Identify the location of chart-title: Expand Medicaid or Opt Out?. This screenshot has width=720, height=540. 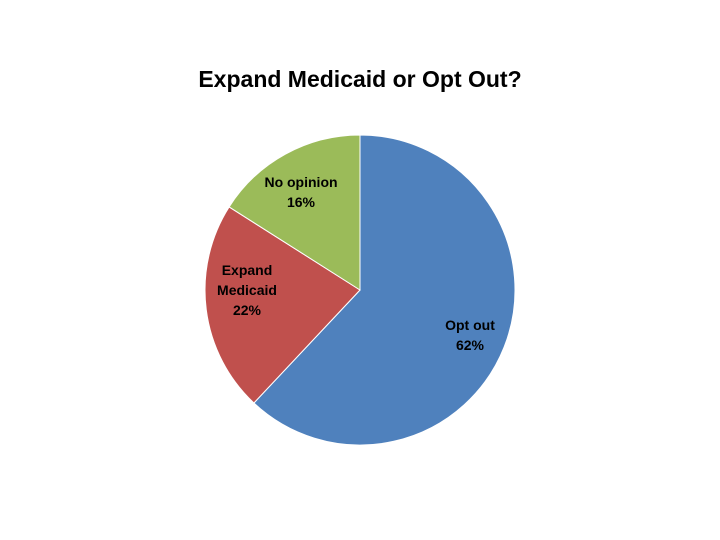
(360, 79).